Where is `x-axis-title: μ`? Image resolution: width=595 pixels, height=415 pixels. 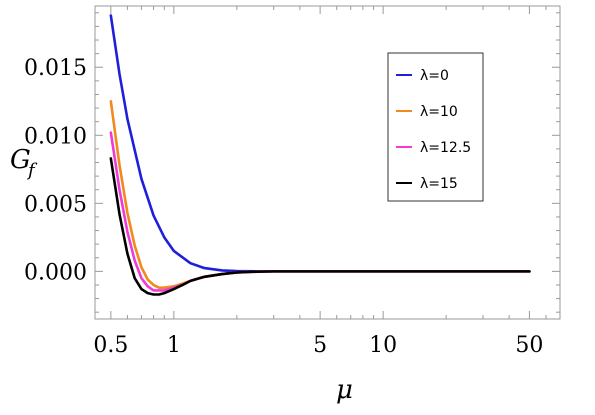 x-axis-title: μ is located at coordinates (344, 390).